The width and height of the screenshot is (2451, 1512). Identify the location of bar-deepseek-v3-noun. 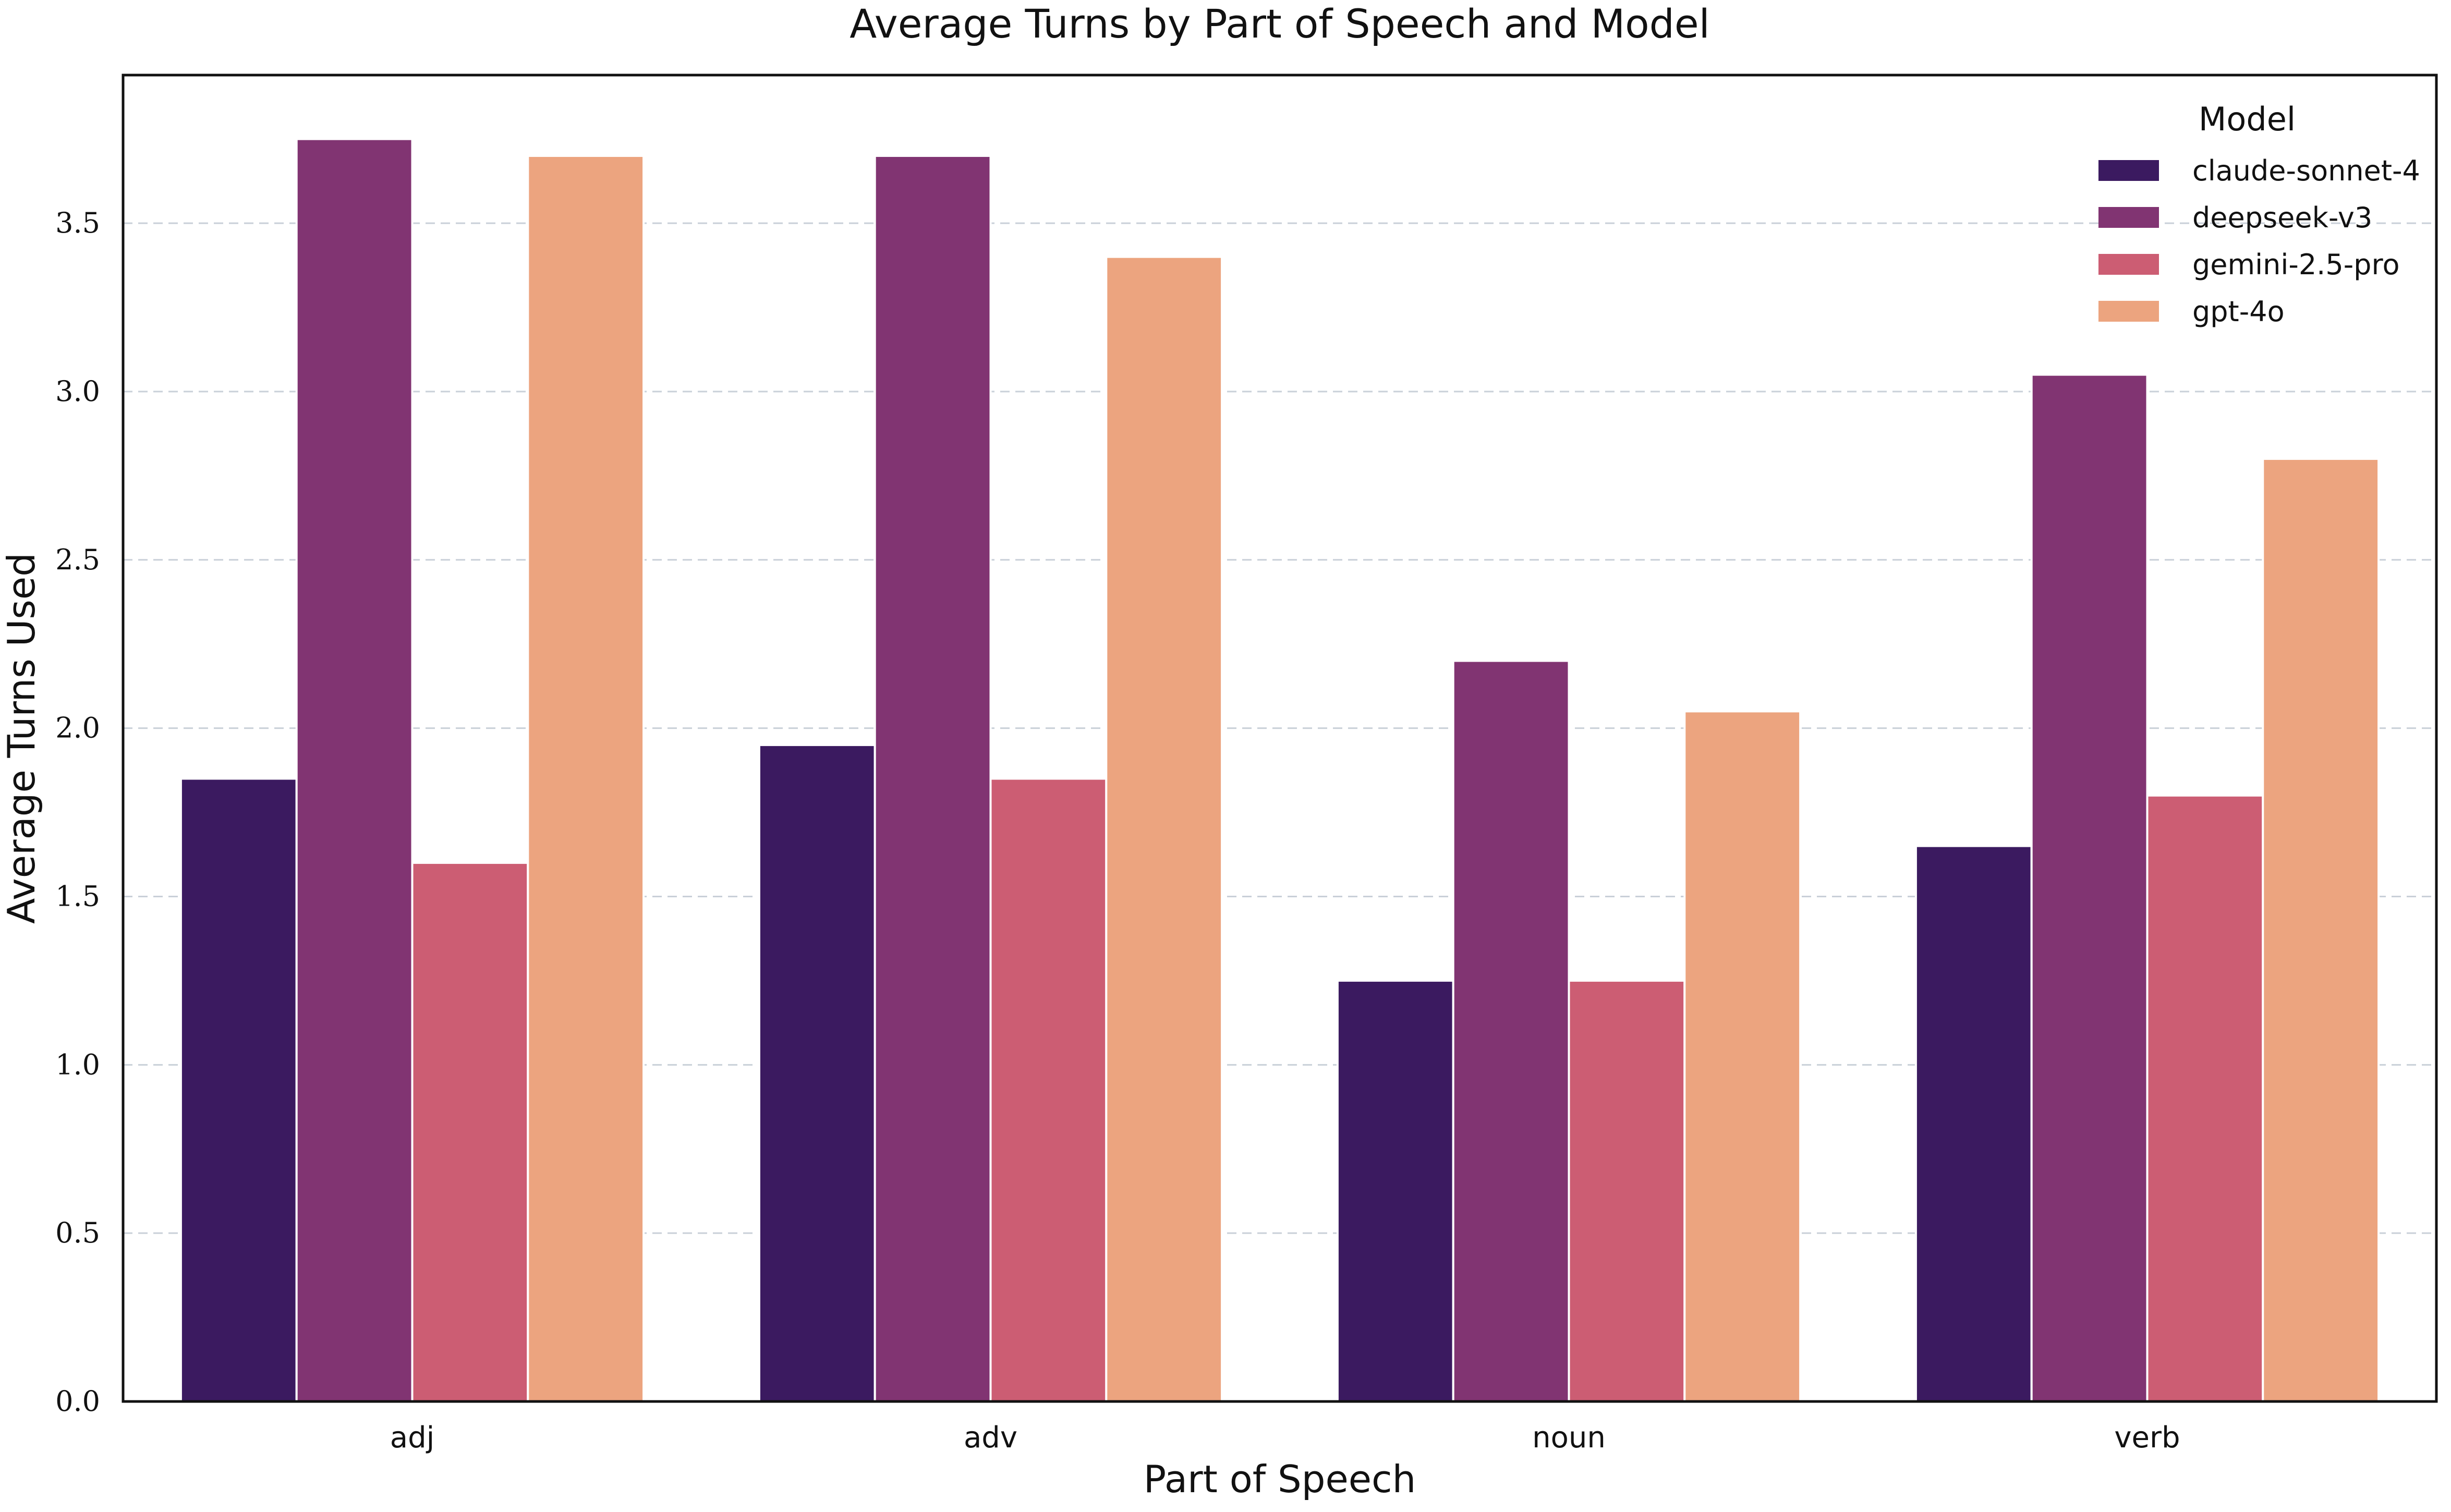
(1511, 1031).